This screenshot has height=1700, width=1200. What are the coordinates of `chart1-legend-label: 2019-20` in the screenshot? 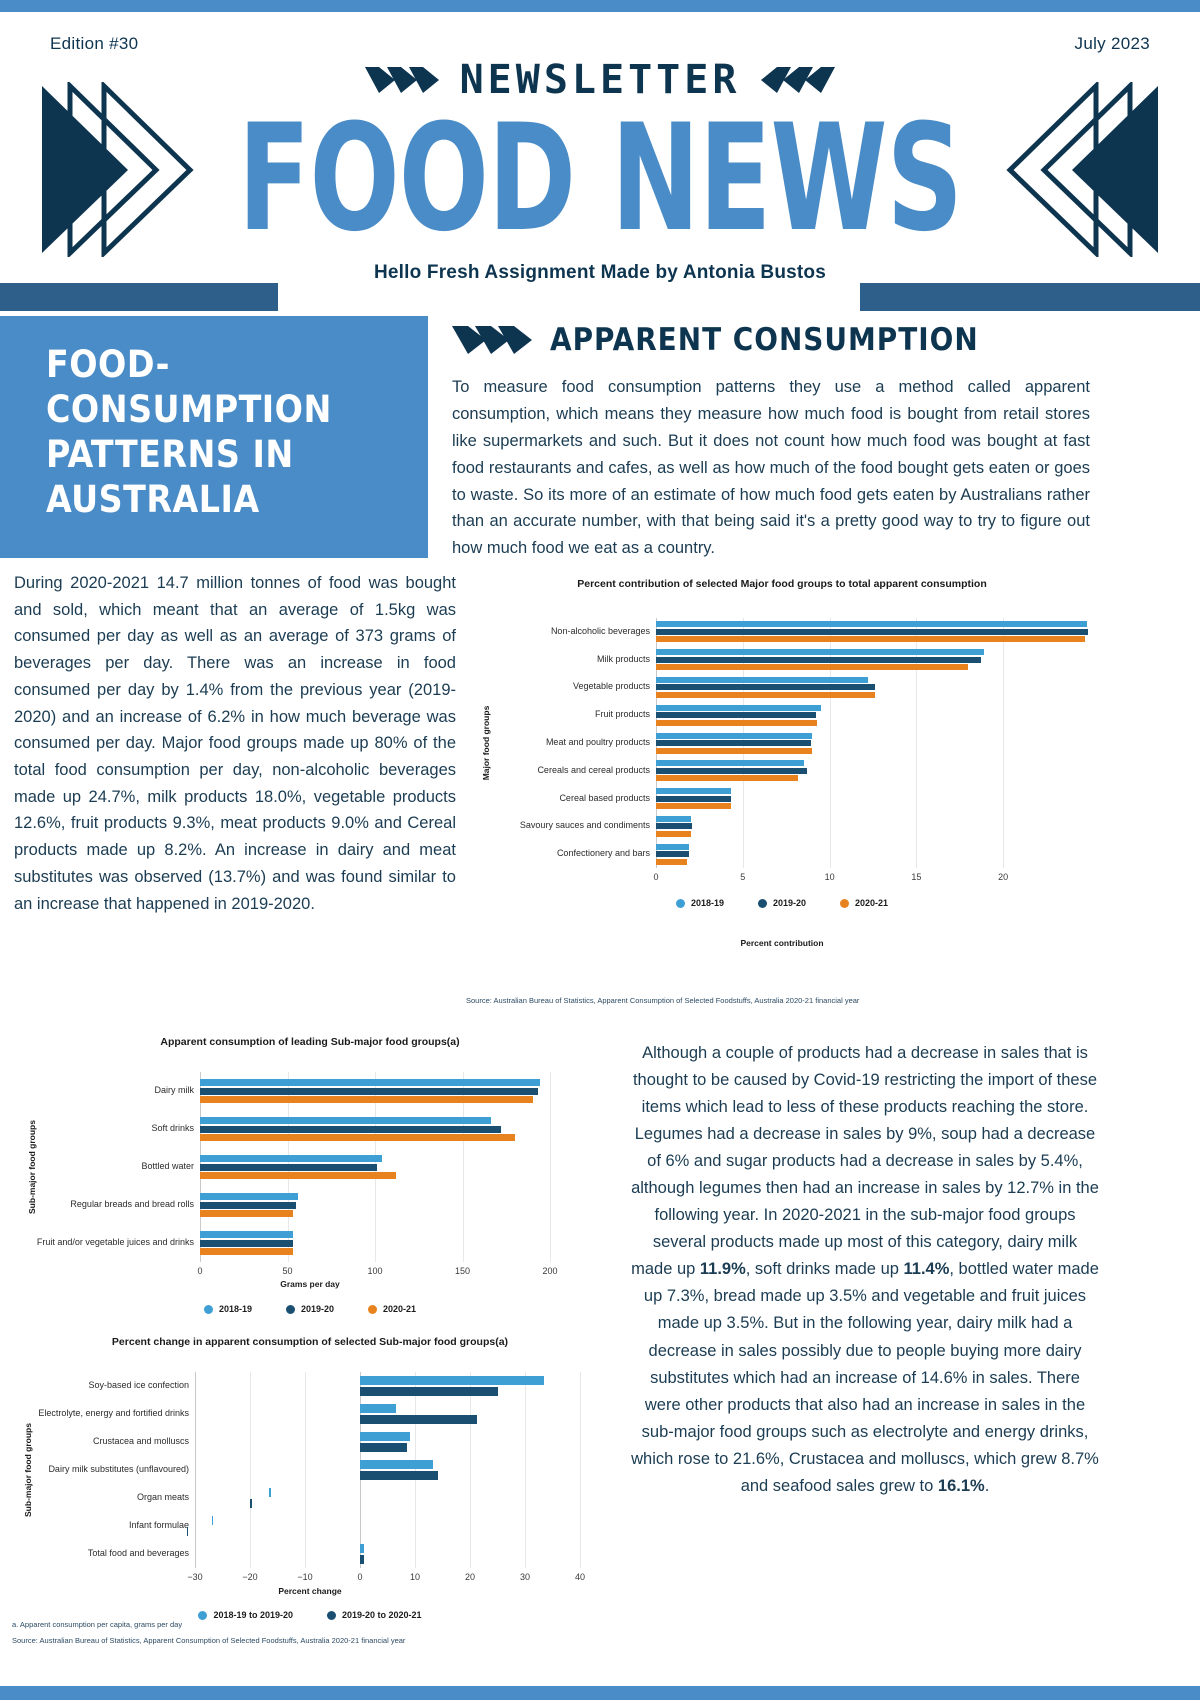 It's located at (789, 903).